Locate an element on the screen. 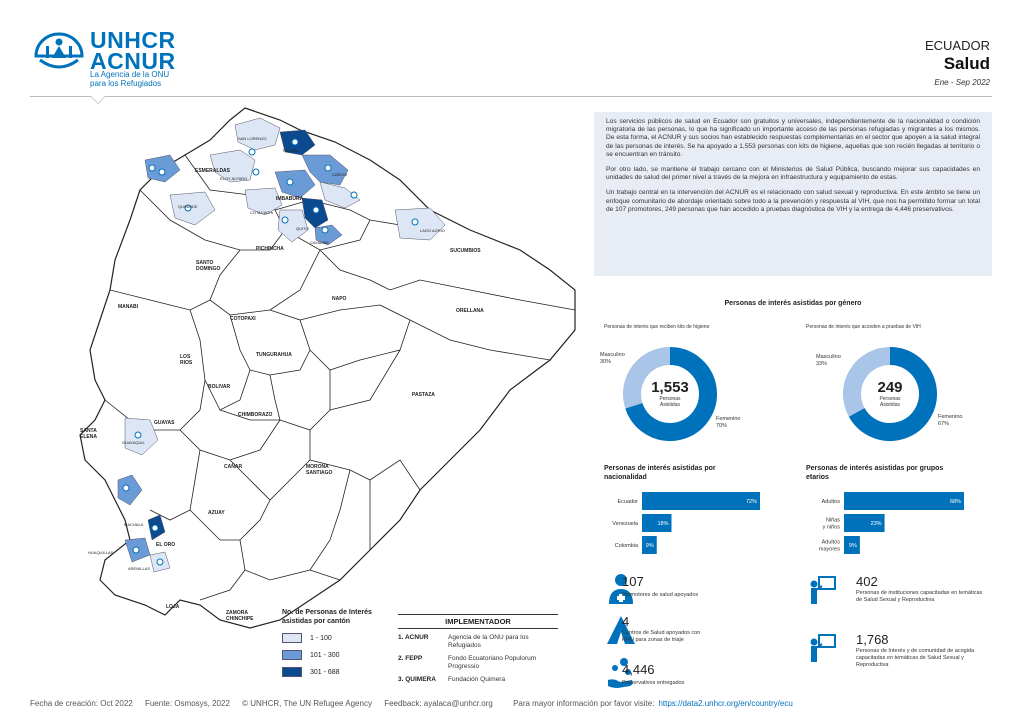 Image resolution: width=1024 pixels, height=724 pixels. hiv-donut is located at coordinates (890, 394).